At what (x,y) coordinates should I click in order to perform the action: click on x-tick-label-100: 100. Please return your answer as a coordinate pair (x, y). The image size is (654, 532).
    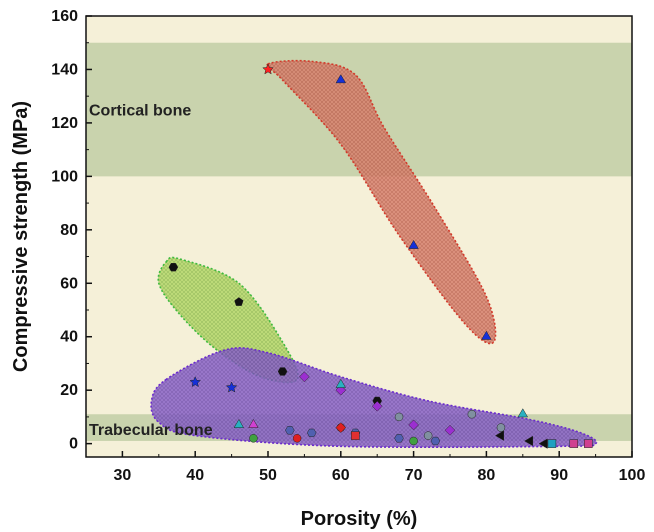
    Looking at the image, I should click on (632, 475).